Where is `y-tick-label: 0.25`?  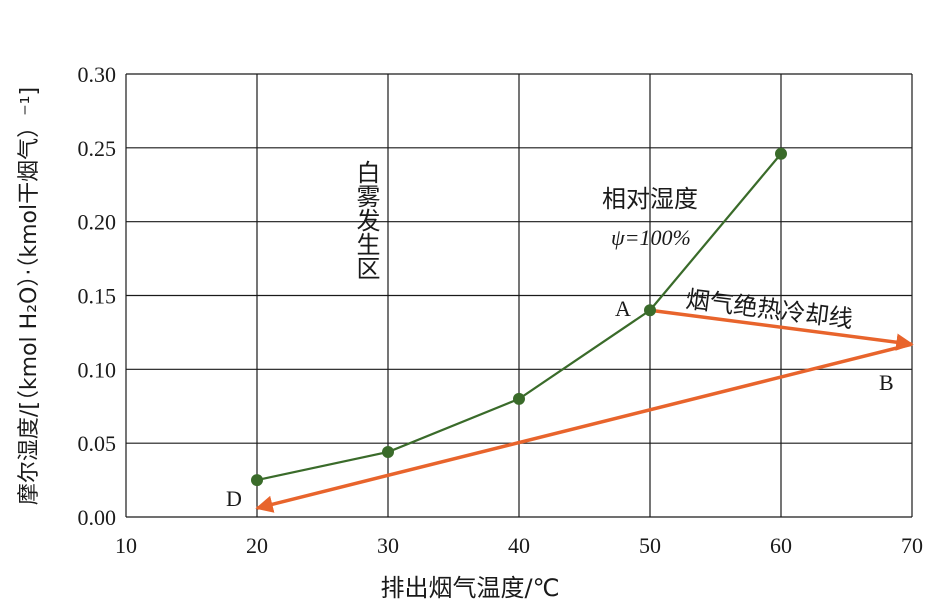
y-tick-label: 0.25 is located at coordinates (97, 148).